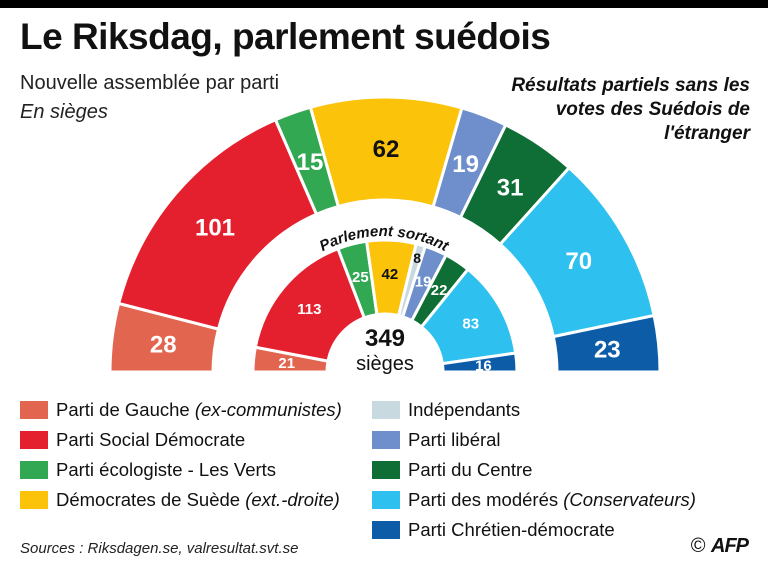 The width and height of the screenshot is (768, 572). What do you see at coordinates (417, 258) in the screenshot?
I see `inner-label-independants: 8` at bounding box center [417, 258].